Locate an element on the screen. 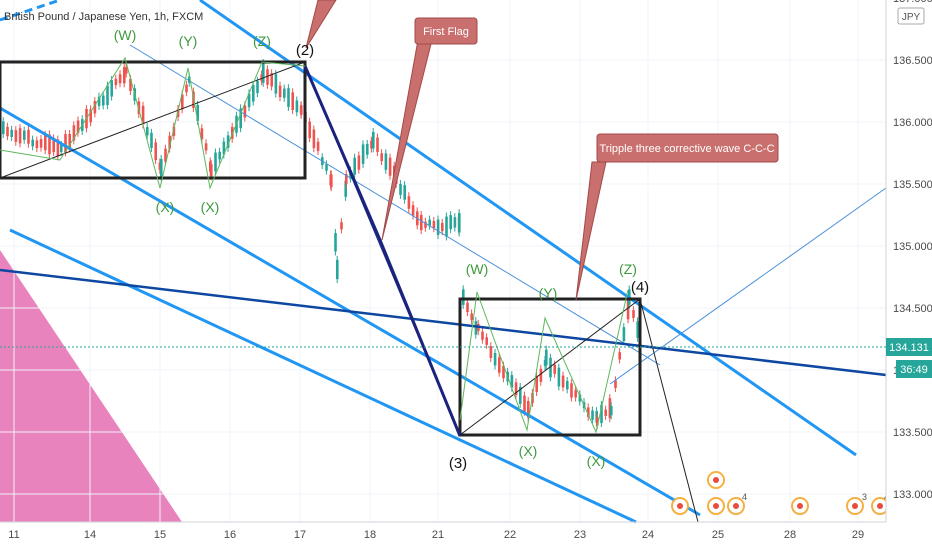 Image resolution: width=932 pixels, height=550 pixels. impulse-label: (3) is located at coordinates (458, 463).